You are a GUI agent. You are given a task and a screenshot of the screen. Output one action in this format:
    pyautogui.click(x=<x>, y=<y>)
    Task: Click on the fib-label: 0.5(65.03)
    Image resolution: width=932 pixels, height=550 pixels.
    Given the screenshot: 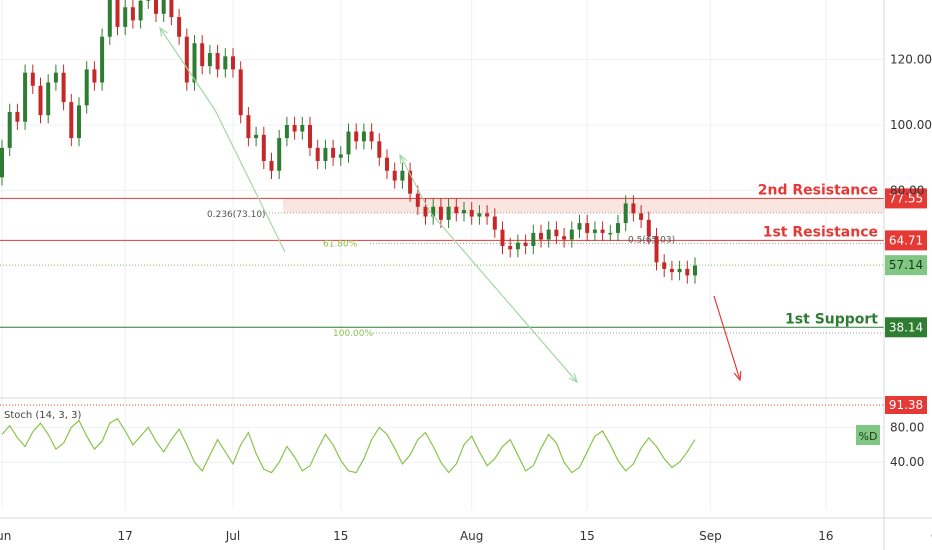 What is the action you would take?
    pyautogui.click(x=651, y=240)
    